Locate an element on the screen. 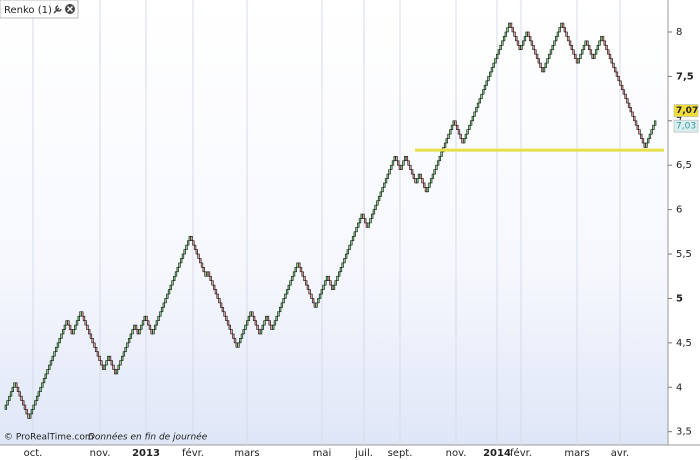 This screenshot has height=460, width=700. settings-icon is located at coordinates (57, 9).